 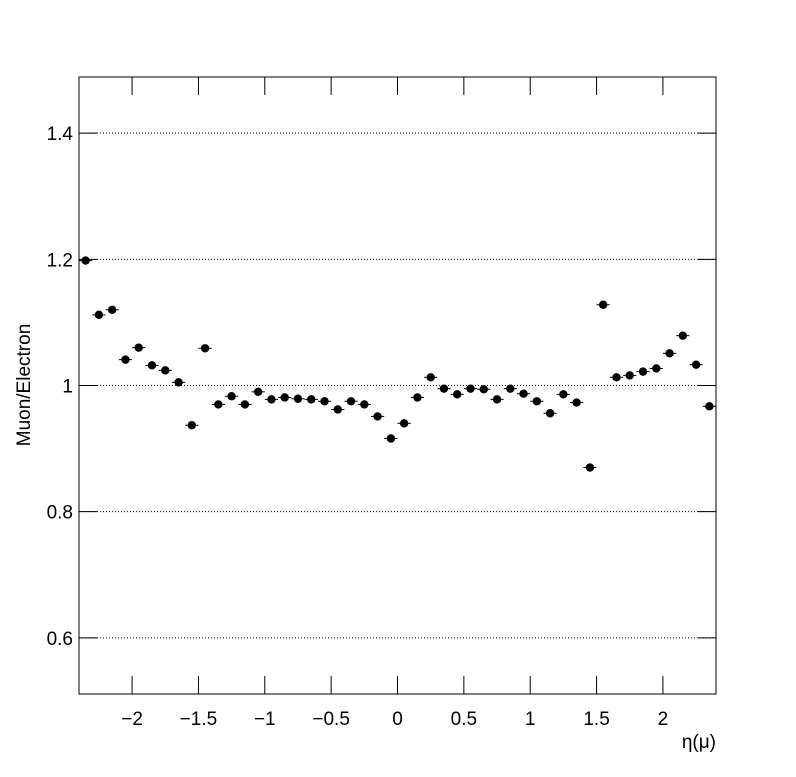 What do you see at coordinates (596, 719) in the screenshot?
I see `x-tick-label: 1.5` at bounding box center [596, 719].